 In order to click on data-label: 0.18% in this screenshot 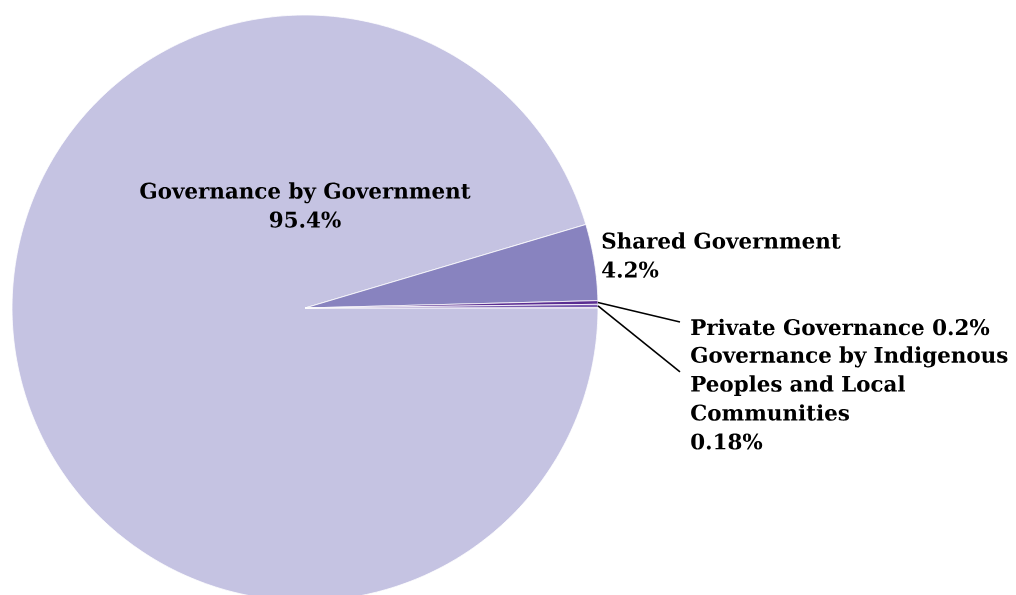, I will do `click(727, 441)`.